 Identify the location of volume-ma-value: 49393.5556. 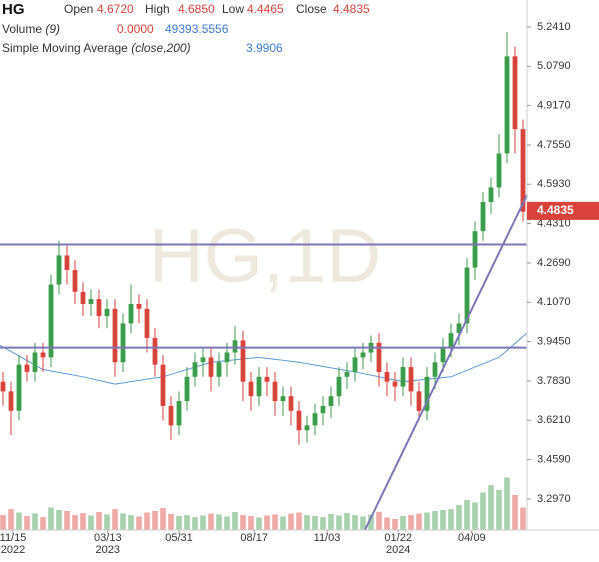
(197, 29).